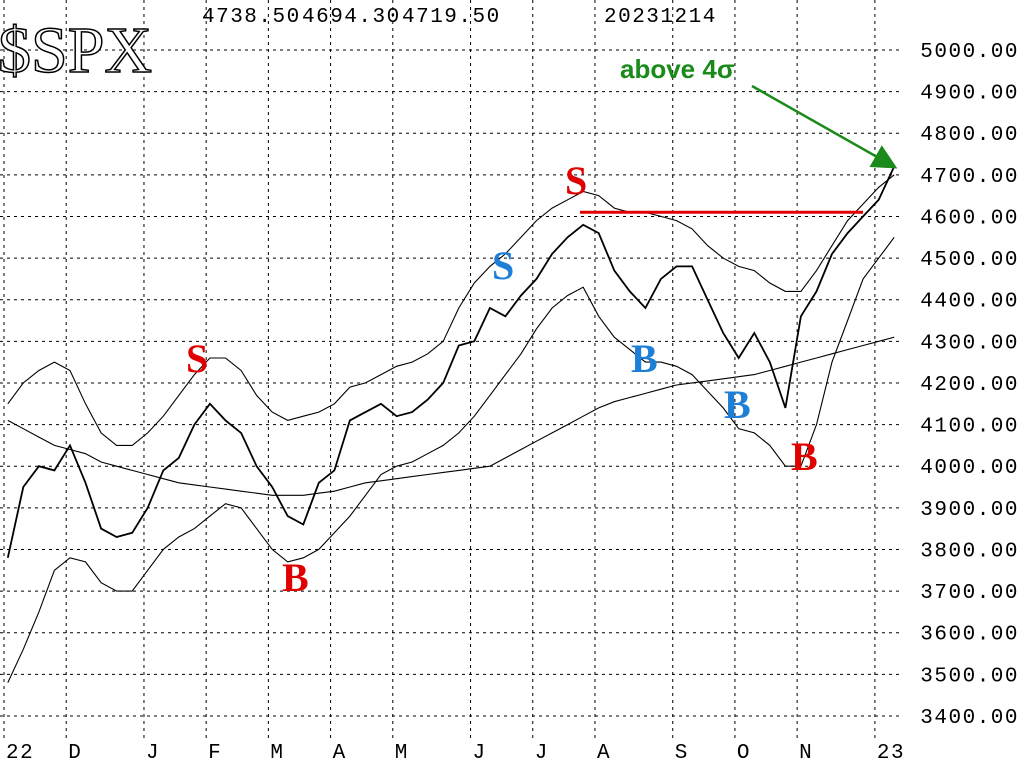 The width and height of the screenshot is (1021, 764). What do you see at coordinates (969, 302) in the screenshot?
I see `y-tick-label: 4400.00` at bounding box center [969, 302].